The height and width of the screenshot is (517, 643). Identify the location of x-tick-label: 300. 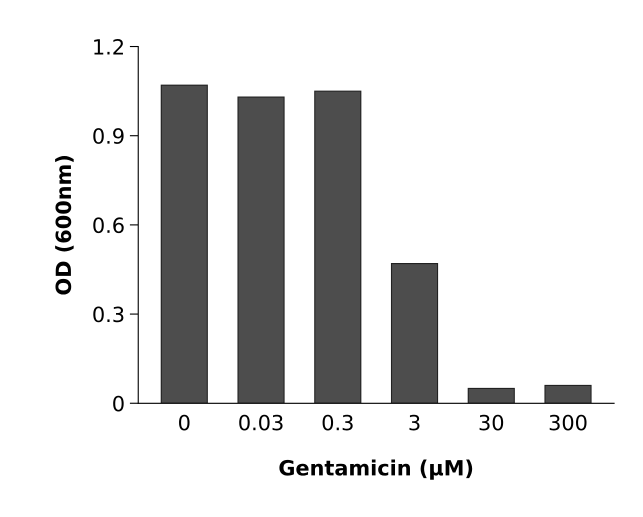
(568, 422).